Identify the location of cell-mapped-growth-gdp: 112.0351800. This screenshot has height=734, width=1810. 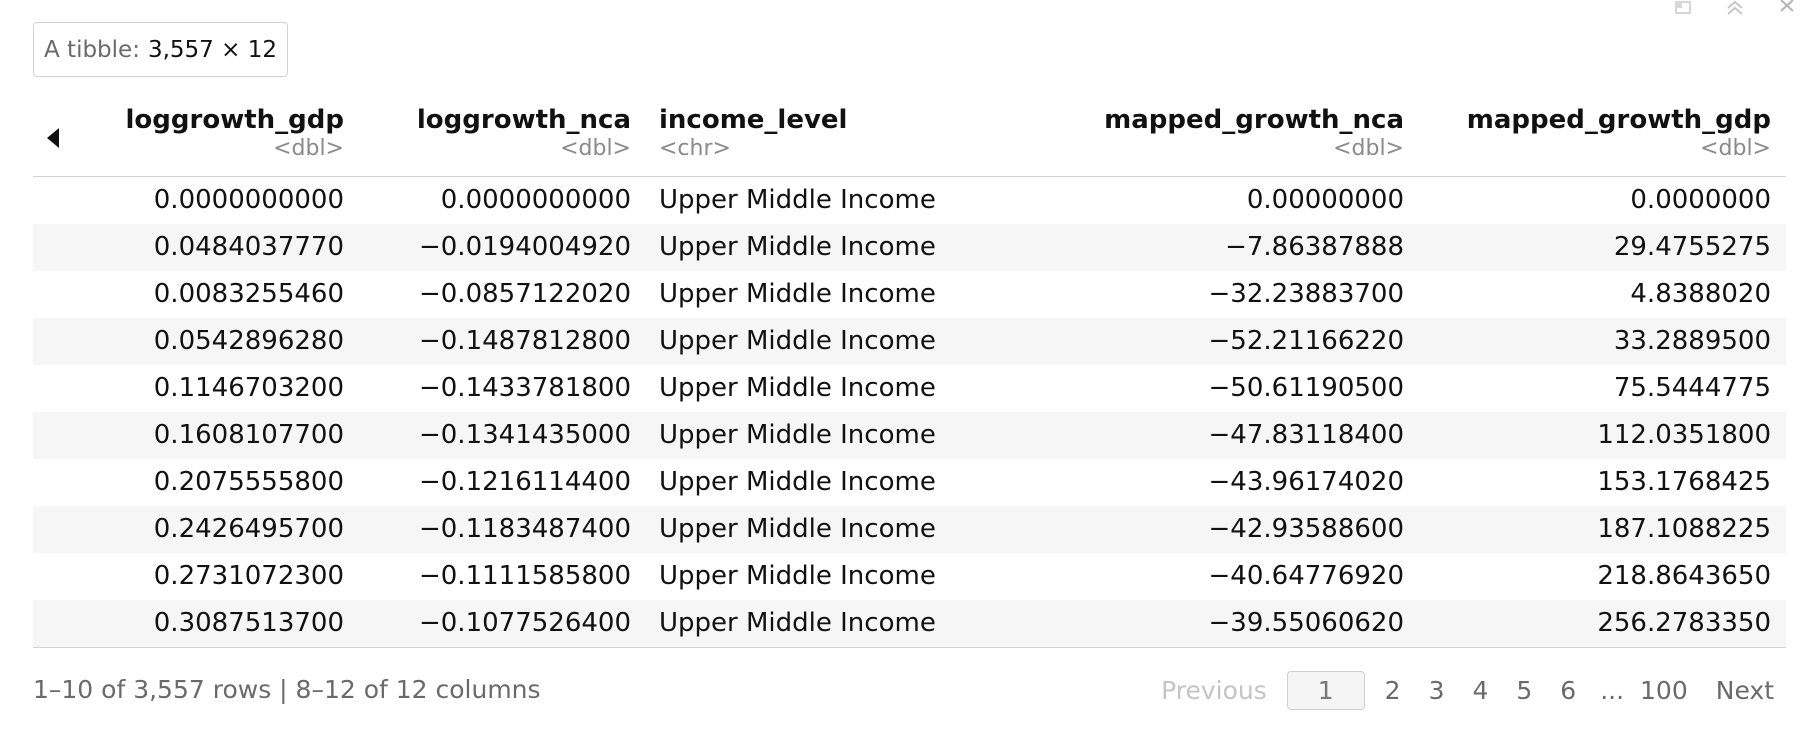
(1684, 435).